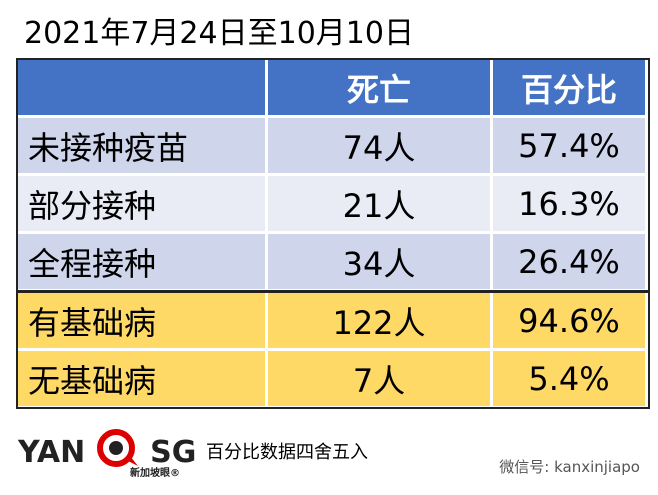 The image size is (658, 495). I want to click on header-cell: 死亡, so click(379, 87).